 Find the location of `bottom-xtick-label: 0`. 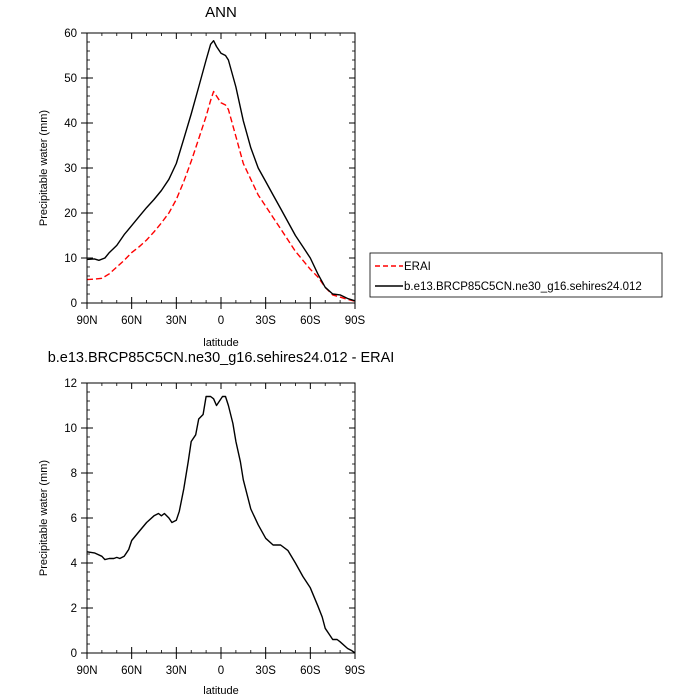

bottom-xtick-label: 0 is located at coordinates (221, 671).